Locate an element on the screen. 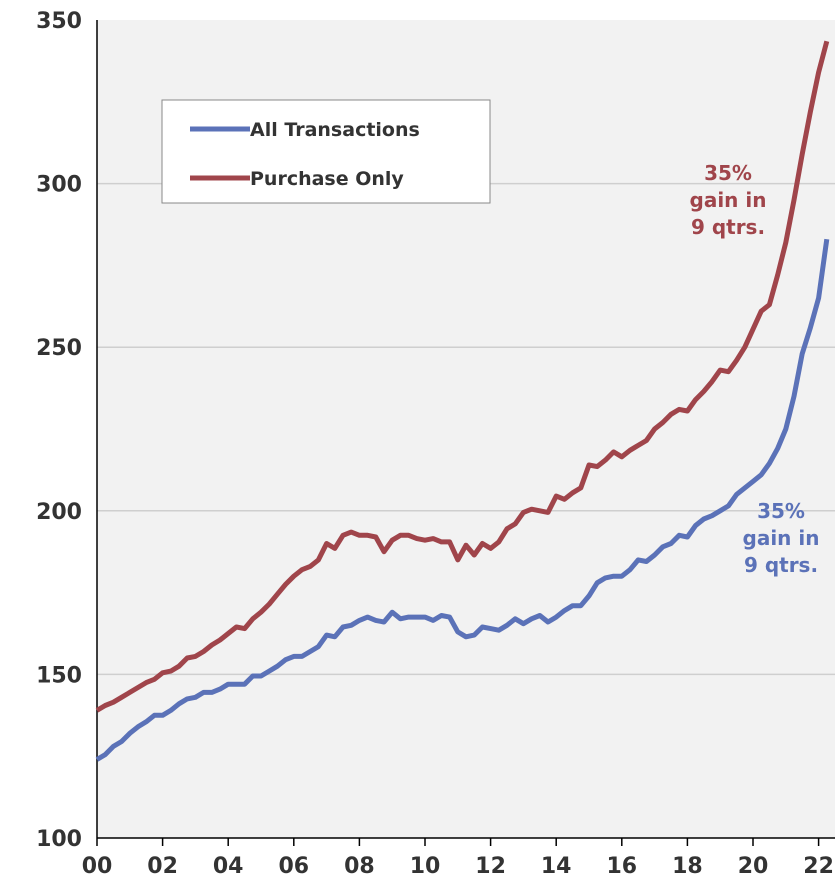  legend-label: All Transactions is located at coordinates (335, 130).